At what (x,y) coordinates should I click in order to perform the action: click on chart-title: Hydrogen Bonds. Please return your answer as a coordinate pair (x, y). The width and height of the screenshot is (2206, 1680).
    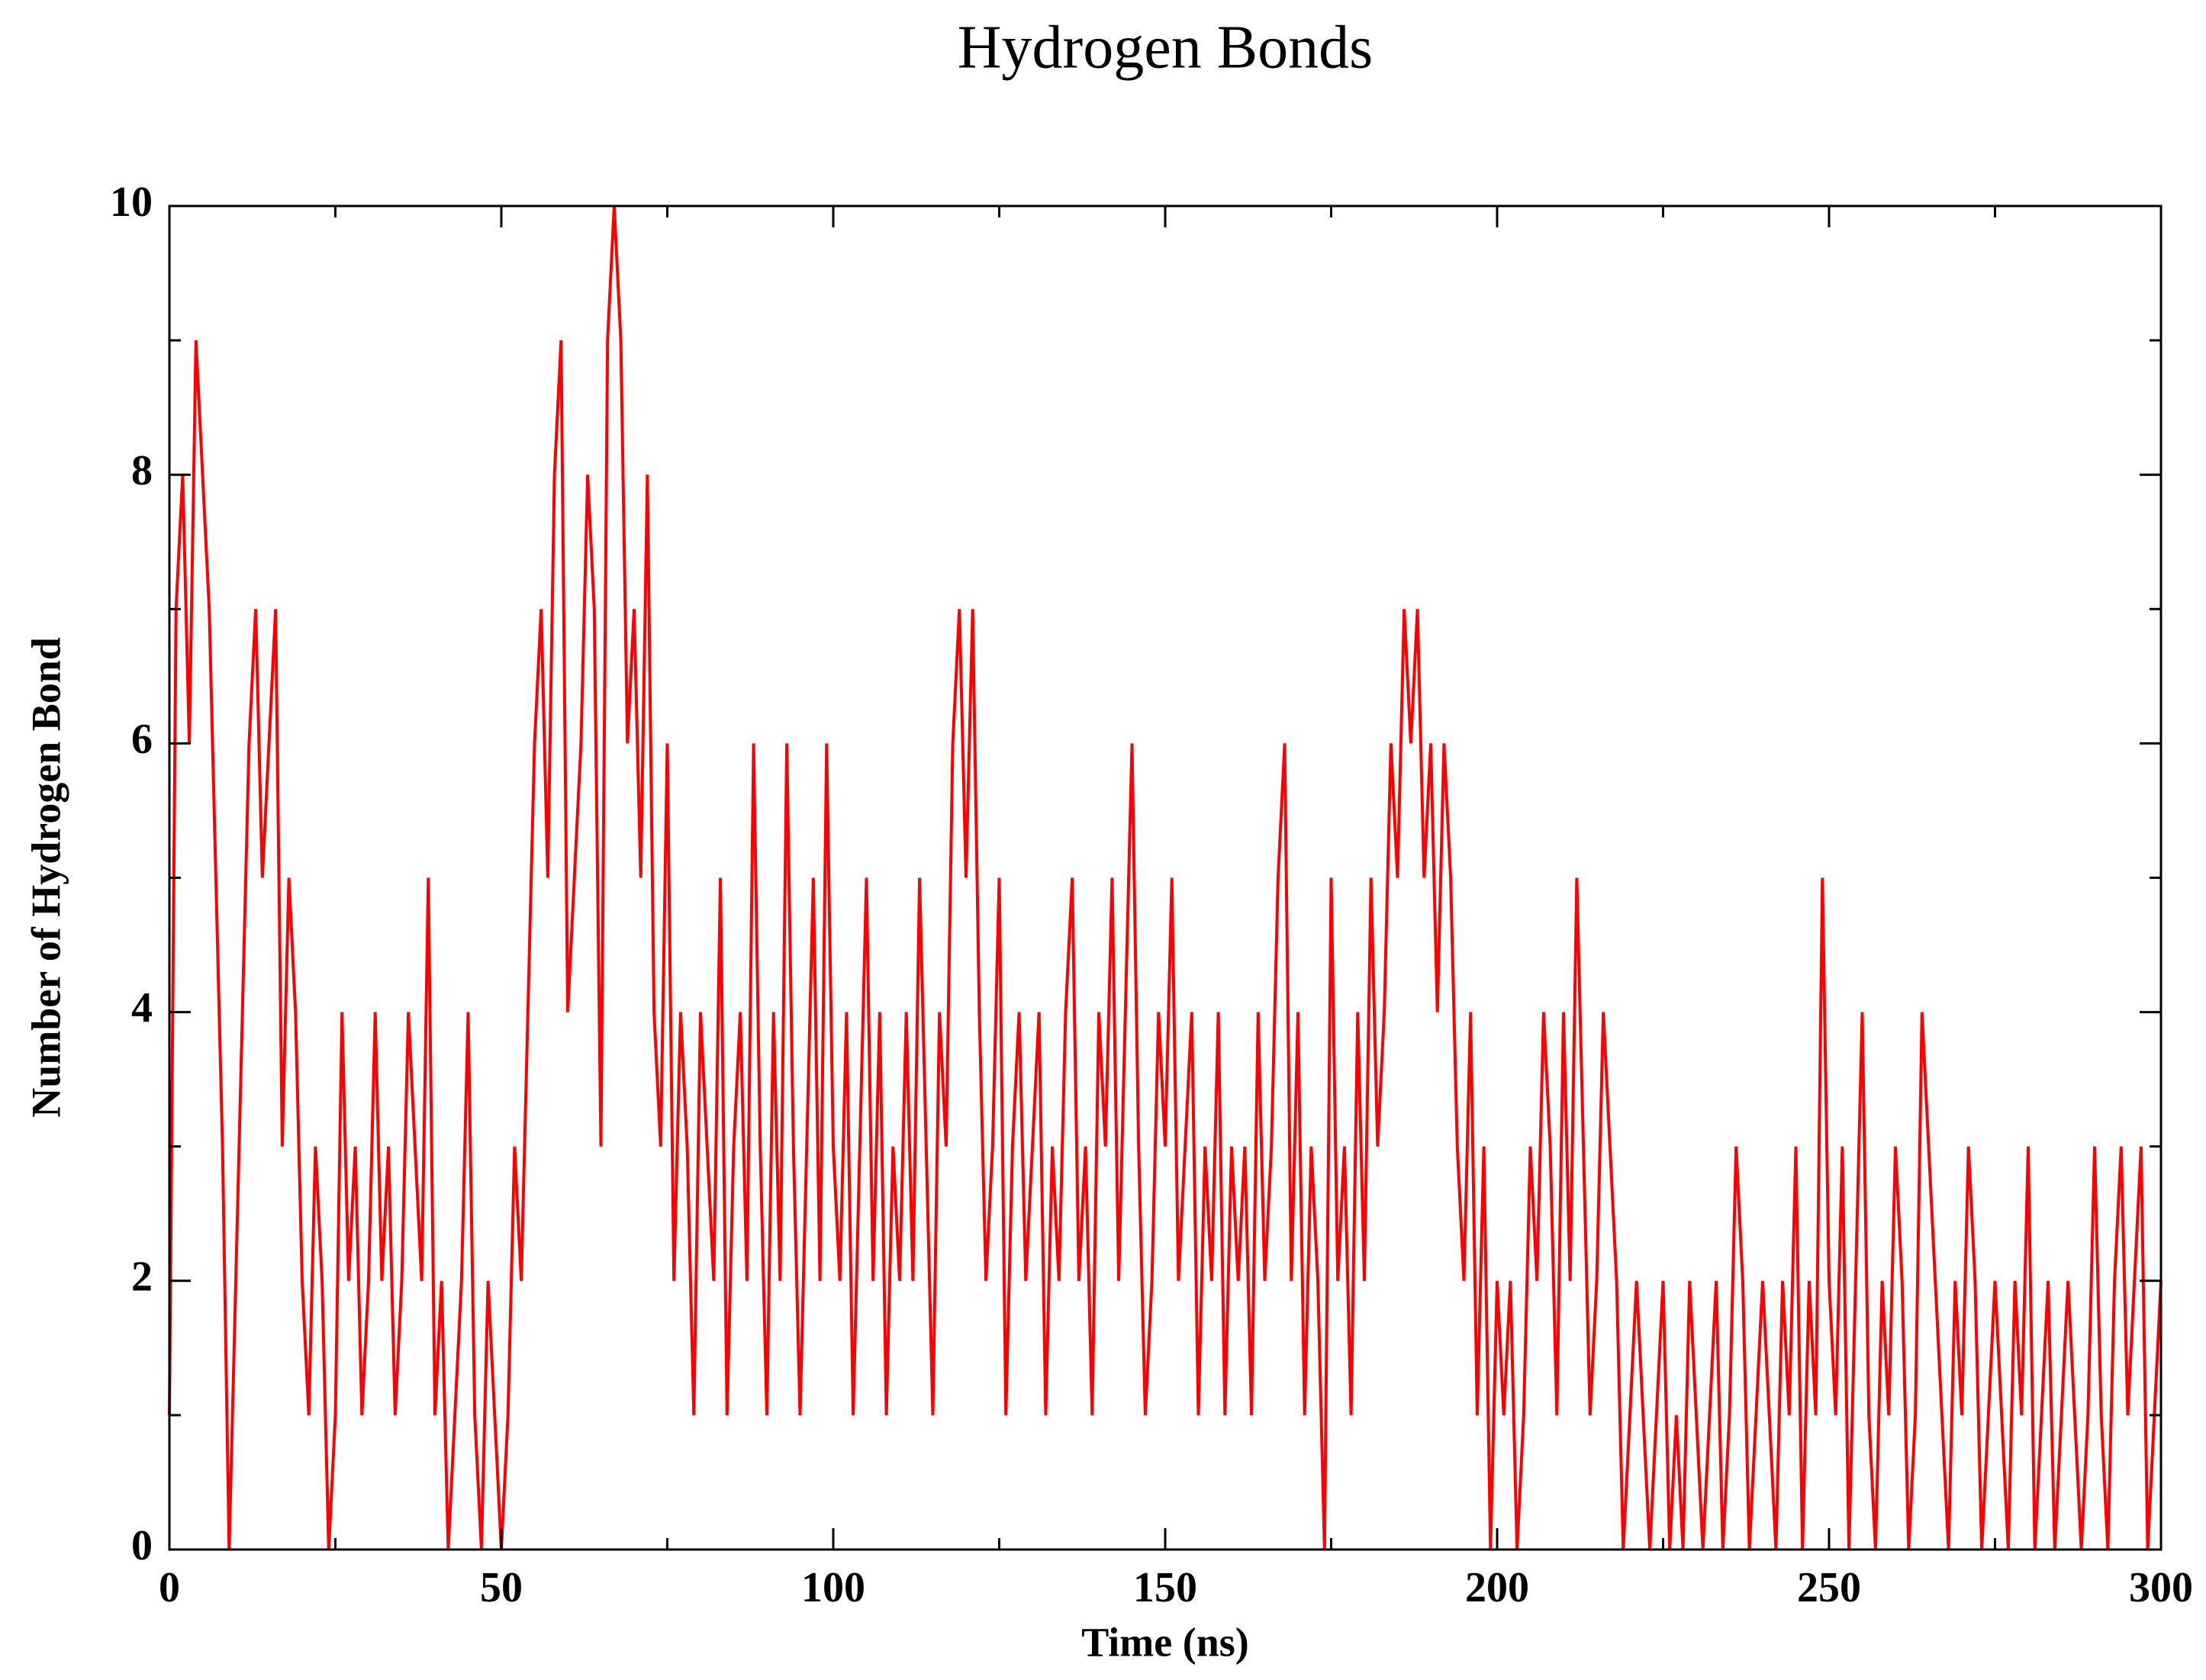
    Looking at the image, I should click on (1165, 47).